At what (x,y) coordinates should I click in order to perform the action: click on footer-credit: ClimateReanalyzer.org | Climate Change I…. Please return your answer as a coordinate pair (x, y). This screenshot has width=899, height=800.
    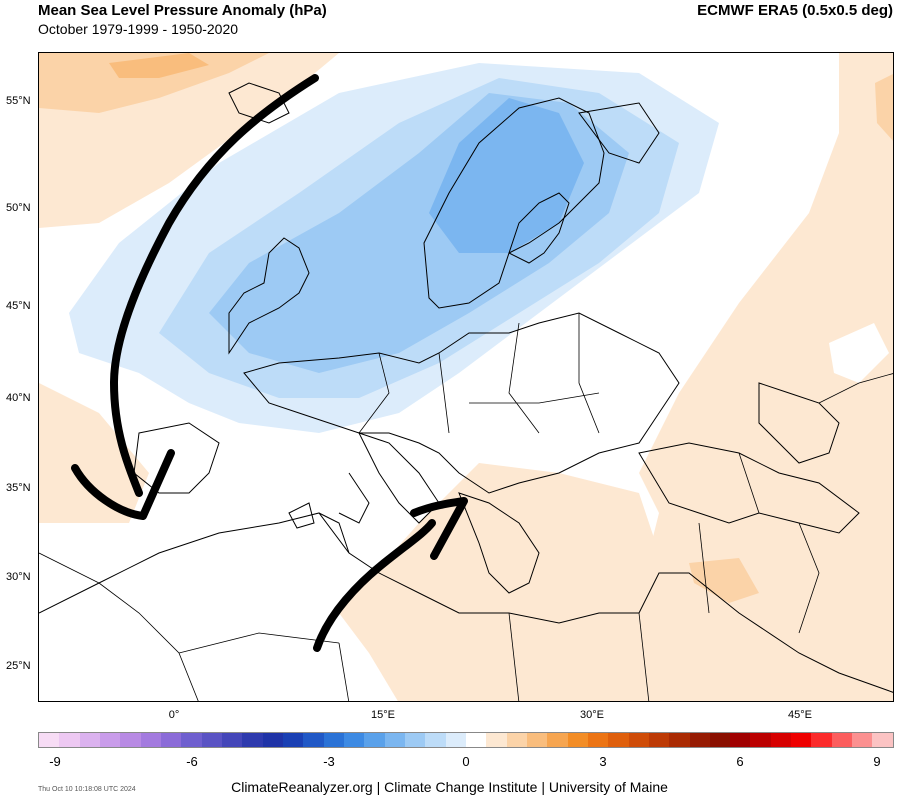
    Looking at the image, I should click on (449, 787).